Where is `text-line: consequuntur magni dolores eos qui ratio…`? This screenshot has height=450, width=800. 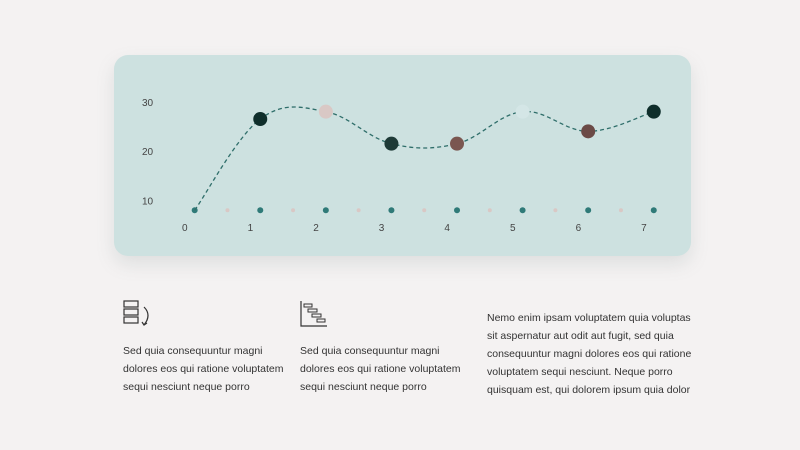
text-line: consequuntur magni dolores eos qui ratio… is located at coordinates (589, 354).